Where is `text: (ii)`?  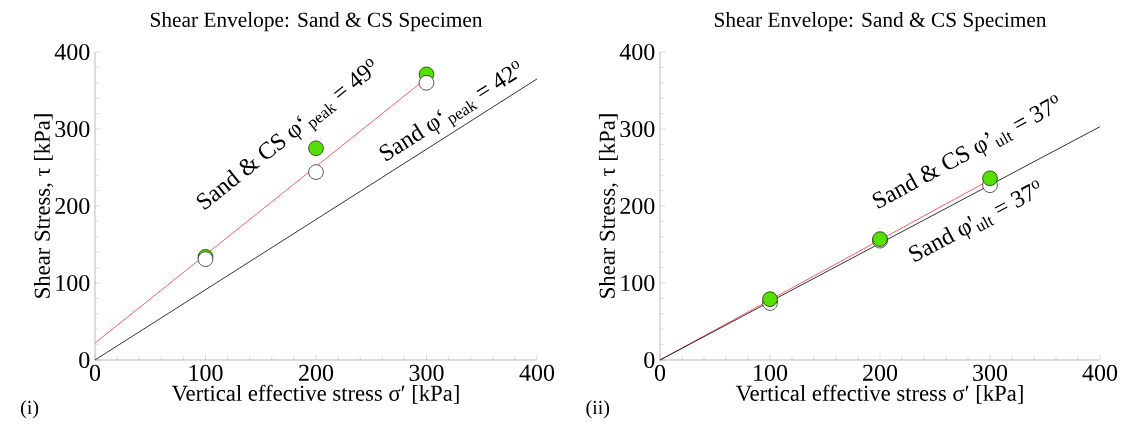 text: (ii) is located at coordinates (598, 409).